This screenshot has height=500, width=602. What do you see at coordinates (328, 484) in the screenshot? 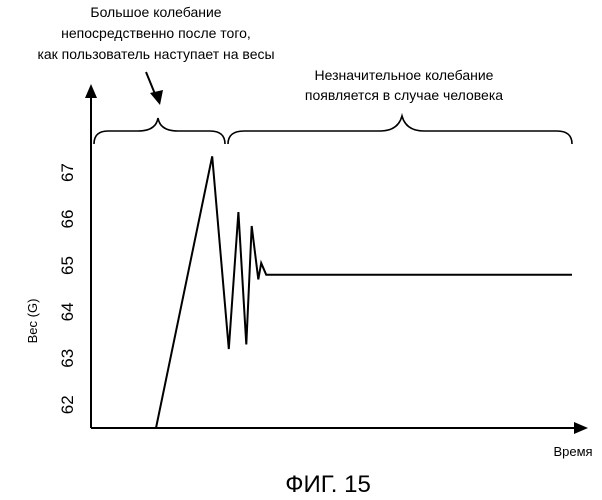
I see `figure-caption: ФИГ. 15` at bounding box center [328, 484].